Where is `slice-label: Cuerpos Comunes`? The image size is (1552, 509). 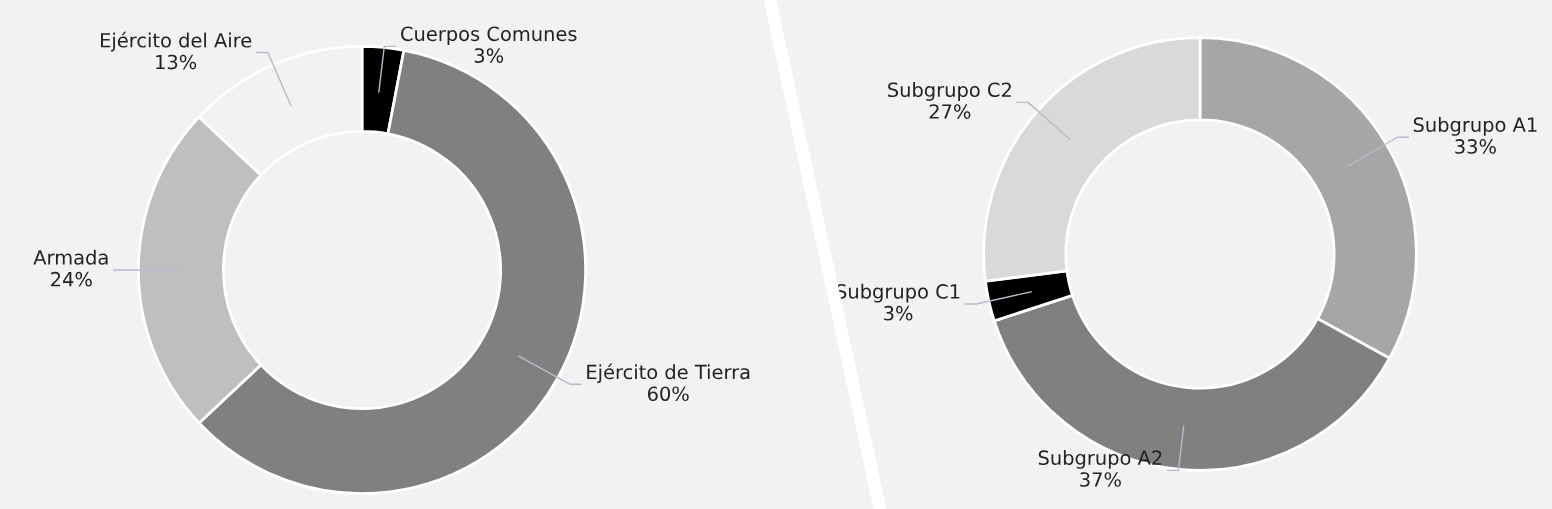
slice-label: Cuerpos Comunes is located at coordinates (489, 35).